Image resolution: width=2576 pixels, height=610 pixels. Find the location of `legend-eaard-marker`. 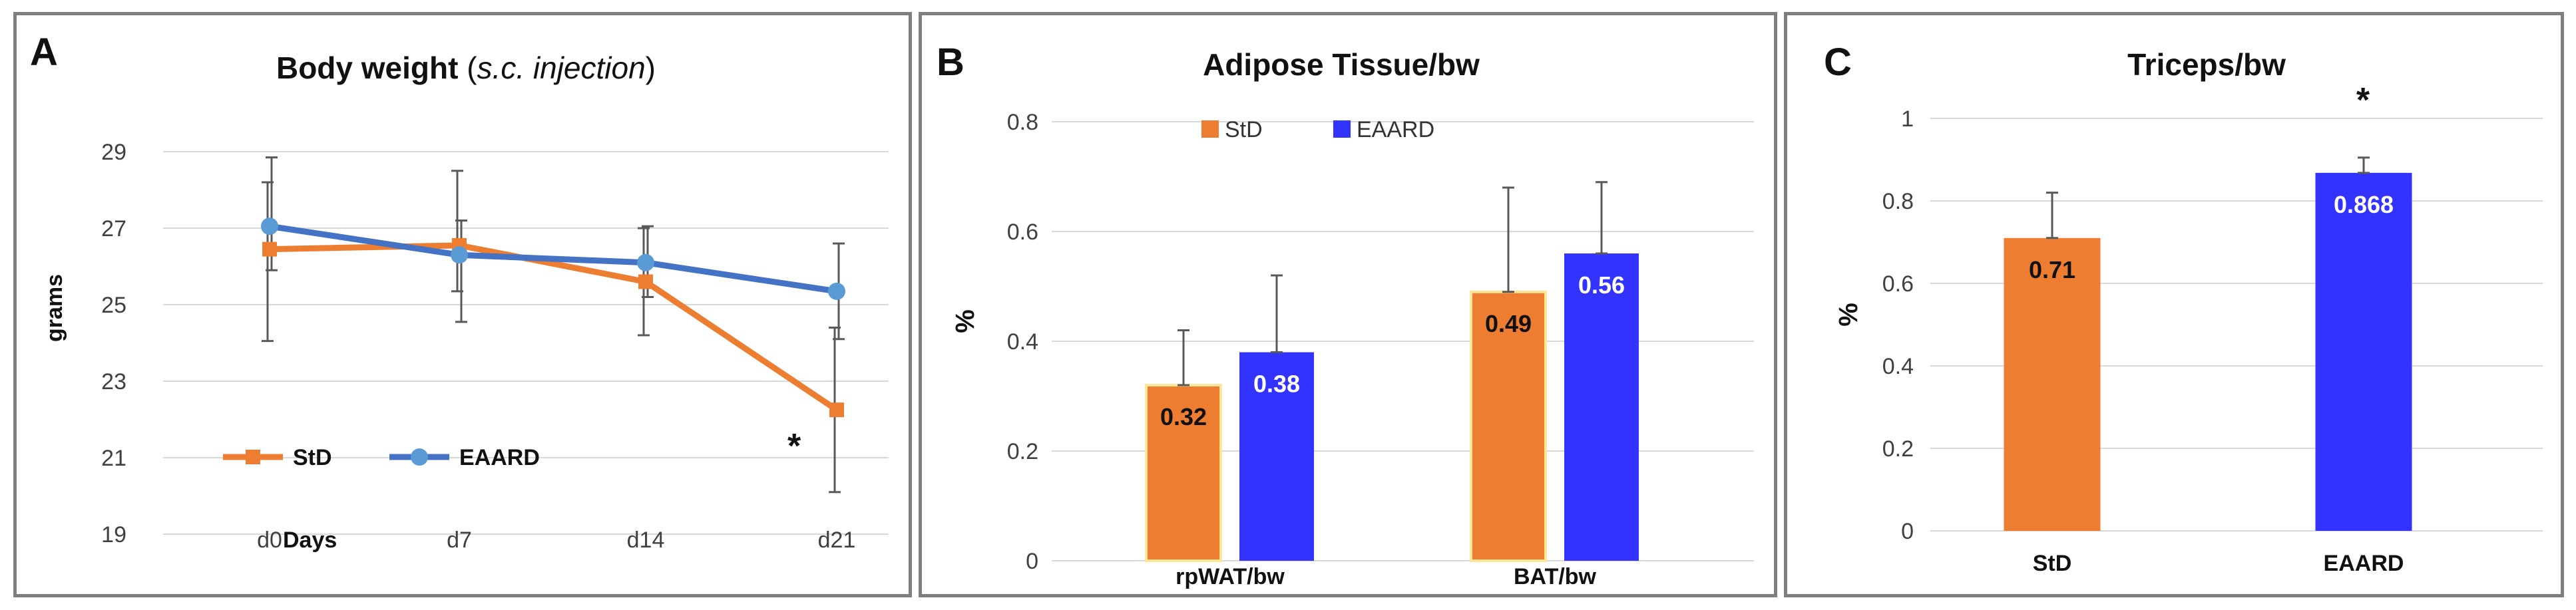

legend-eaard-marker is located at coordinates (419, 457).